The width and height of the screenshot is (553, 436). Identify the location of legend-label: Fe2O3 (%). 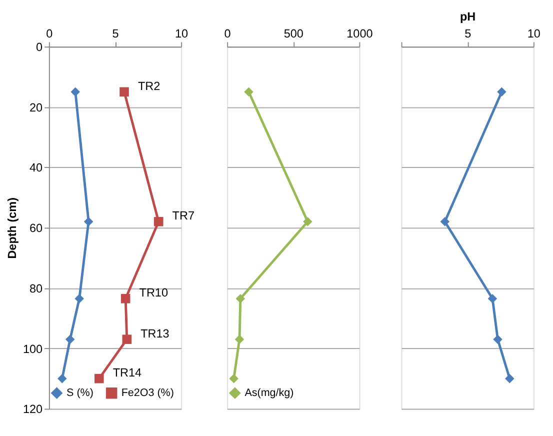
(147, 393).